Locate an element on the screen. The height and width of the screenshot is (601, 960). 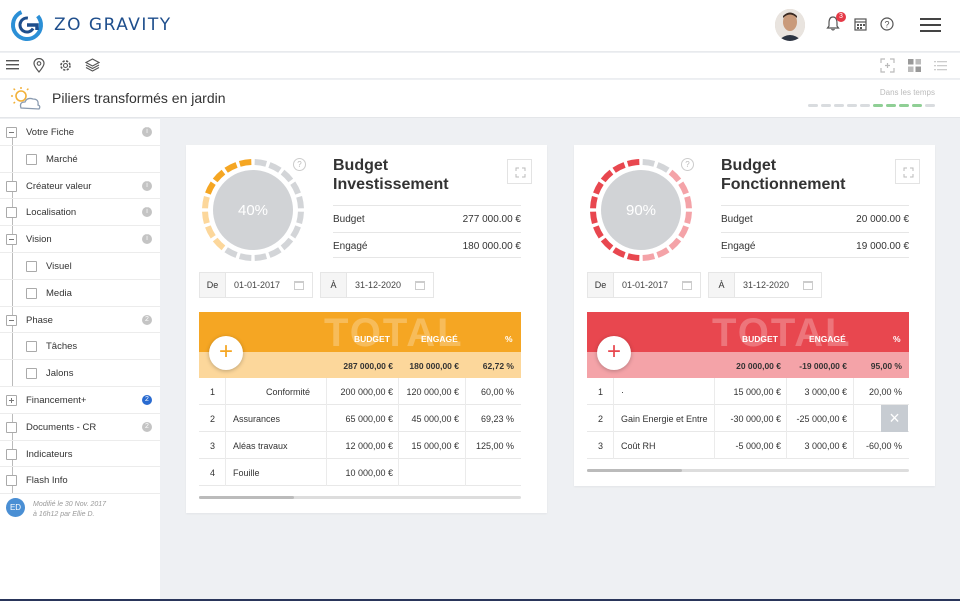
row-name: Conformité is located at coordinates (288, 392).